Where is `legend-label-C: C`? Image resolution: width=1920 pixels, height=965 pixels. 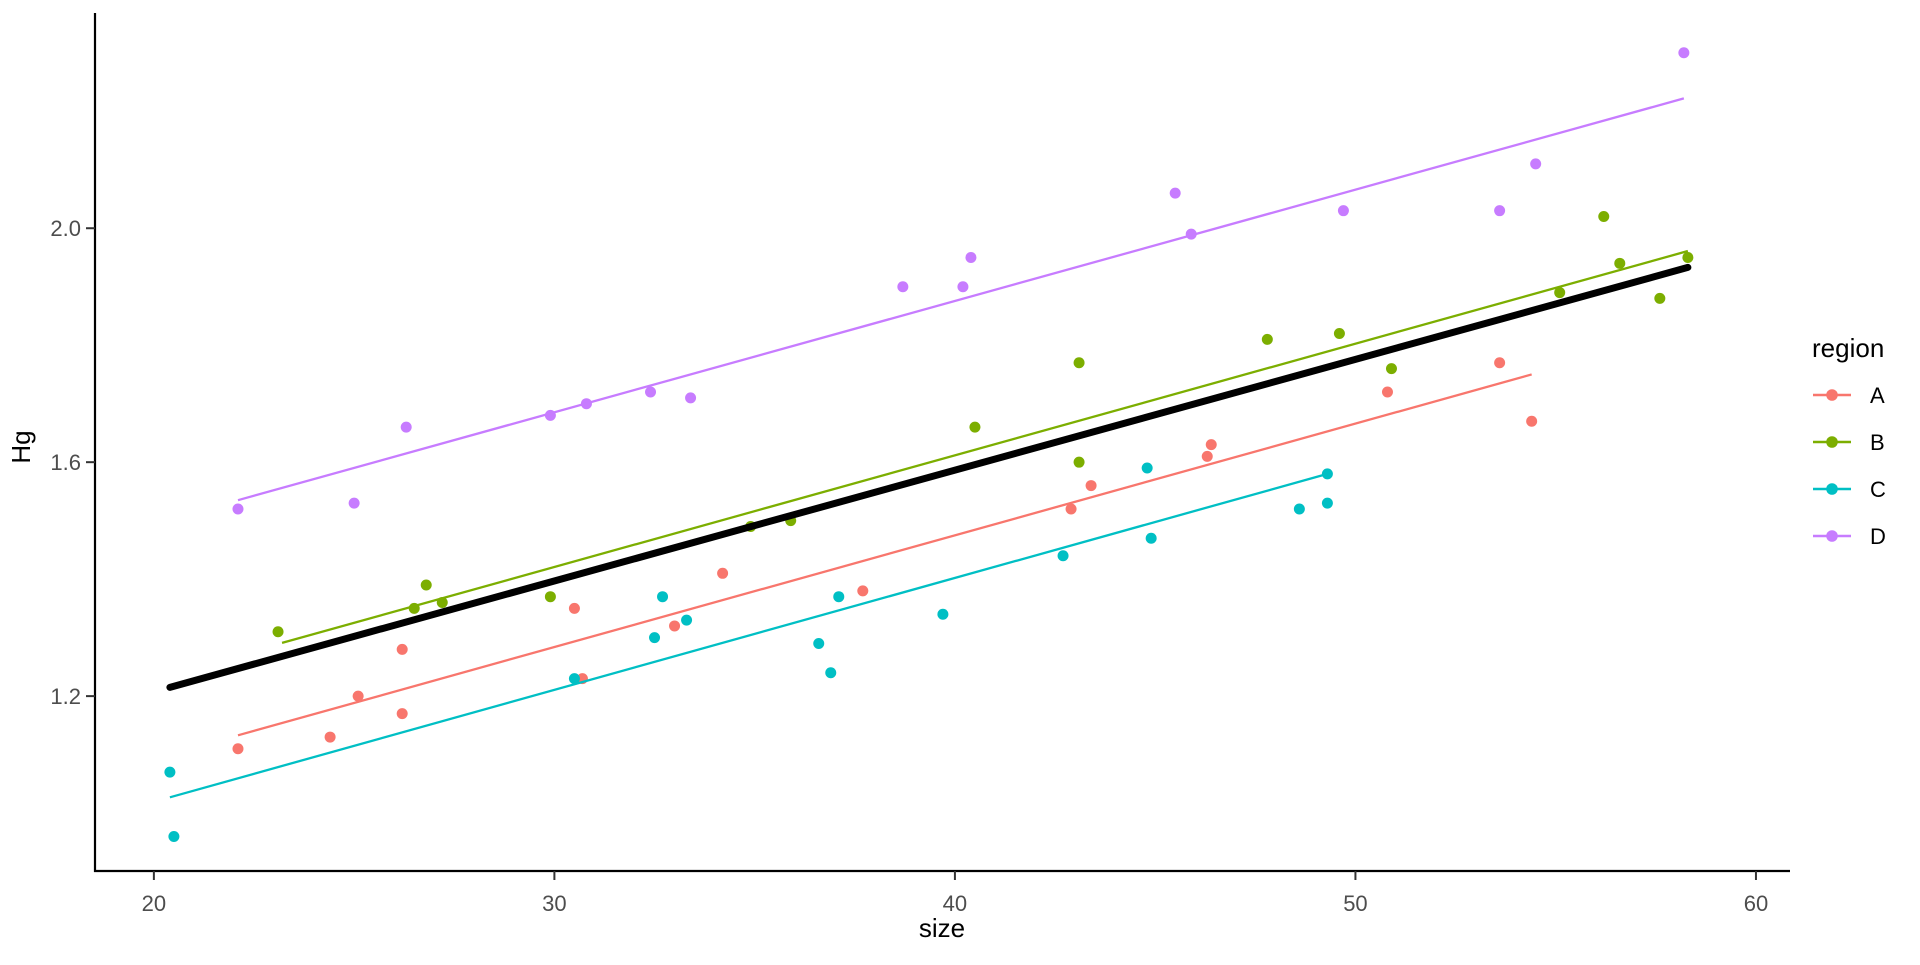
legend-label-C: C is located at coordinates (1878, 489).